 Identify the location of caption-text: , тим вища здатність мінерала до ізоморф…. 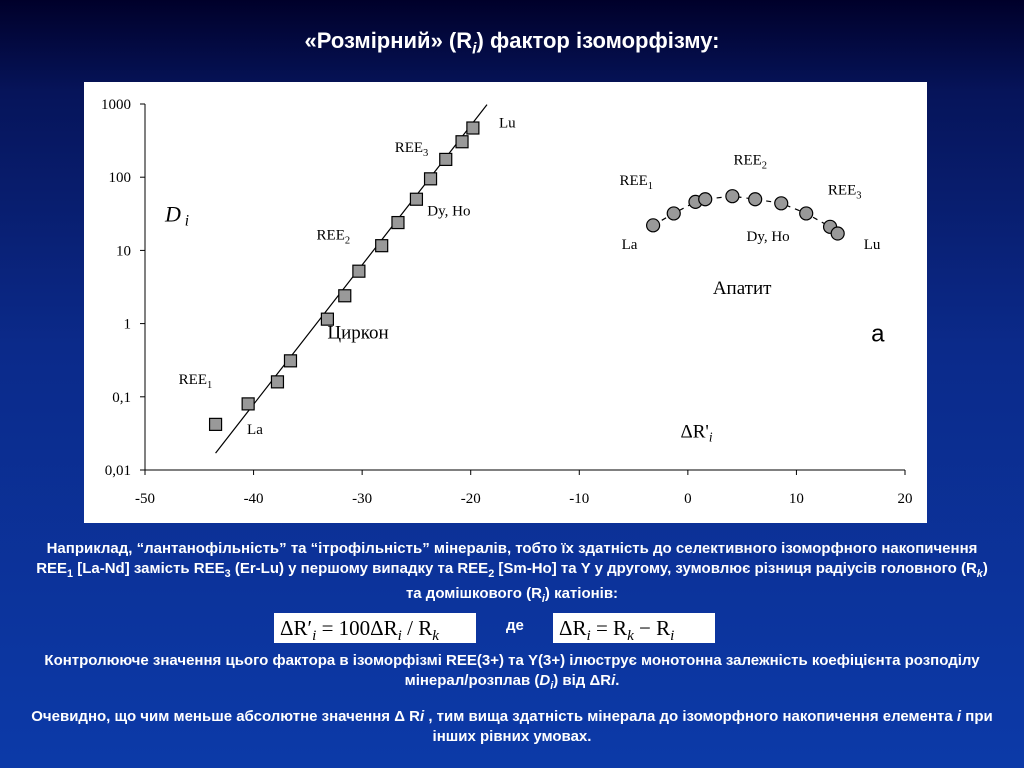
(690, 716).